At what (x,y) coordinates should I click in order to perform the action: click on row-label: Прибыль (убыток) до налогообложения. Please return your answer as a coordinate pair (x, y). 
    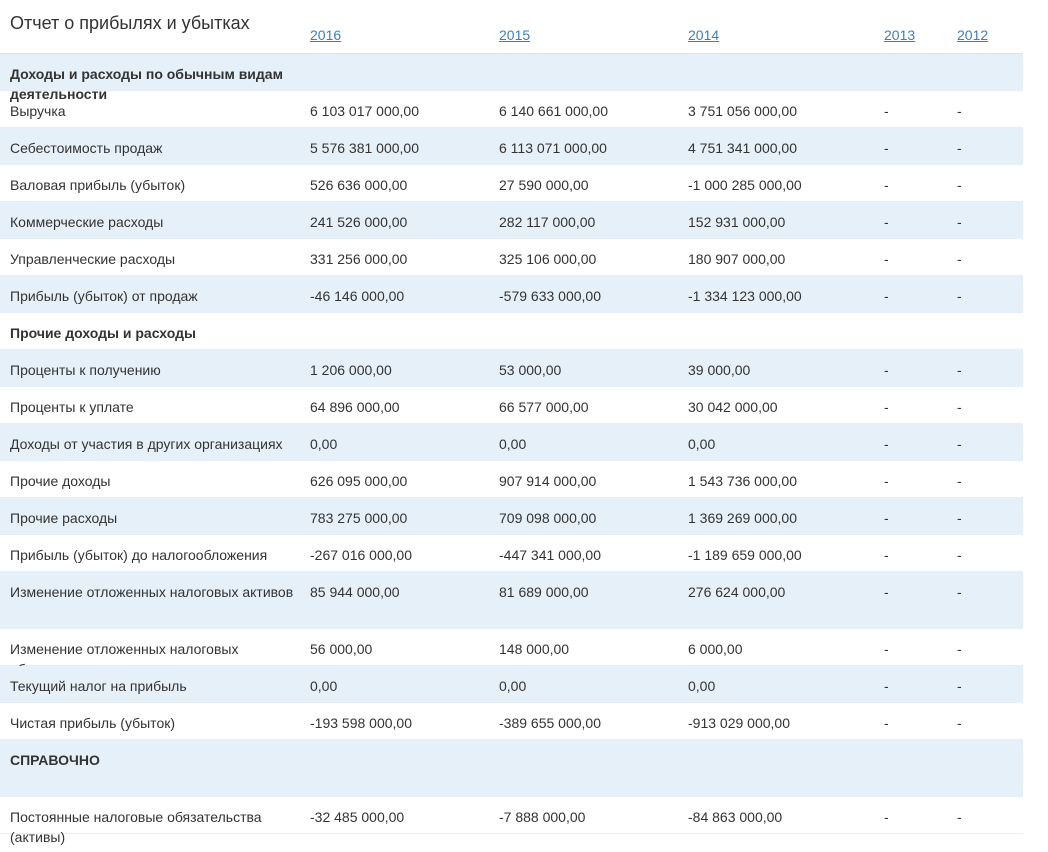
    Looking at the image, I should click on (139, 555).